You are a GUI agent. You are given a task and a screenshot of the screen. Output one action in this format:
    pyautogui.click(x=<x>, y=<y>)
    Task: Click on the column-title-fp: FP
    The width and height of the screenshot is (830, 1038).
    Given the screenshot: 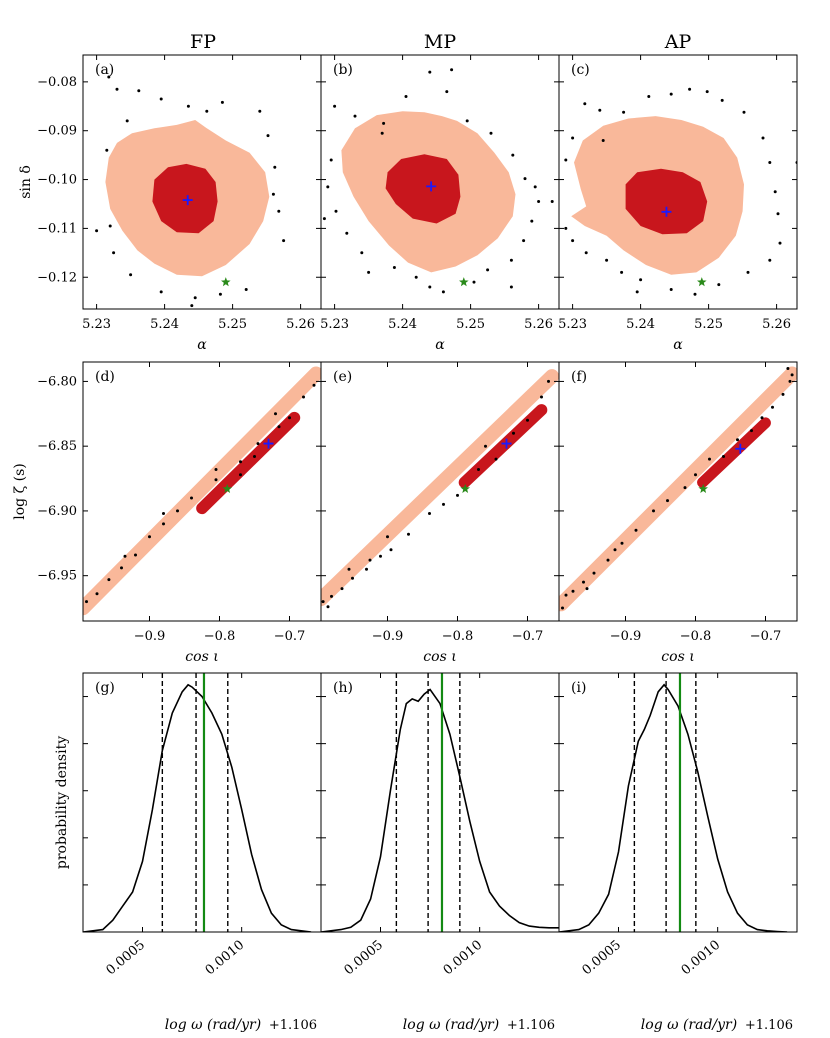 What is the action you would take?
    pyautogui.click(x=203, y=42)
    